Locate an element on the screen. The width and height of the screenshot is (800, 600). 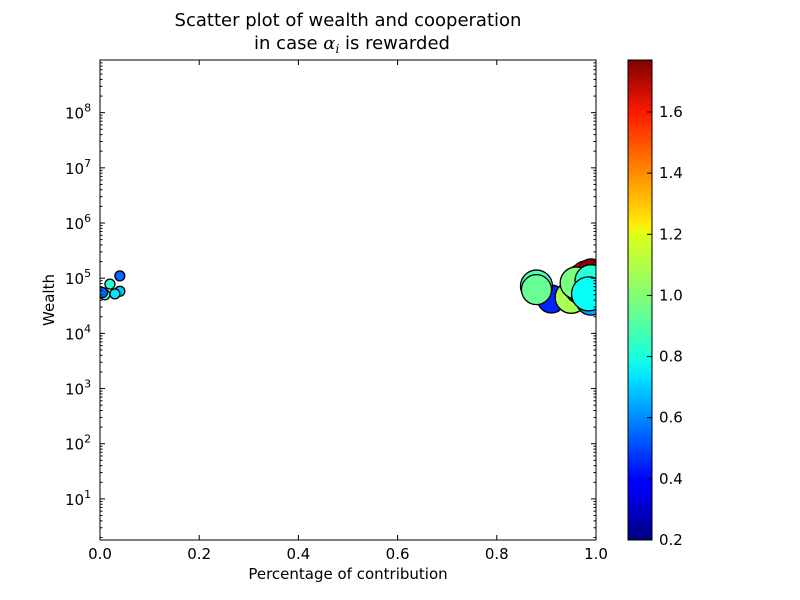
x-tick-label: 0.8 is located at coordinates (497, 554).